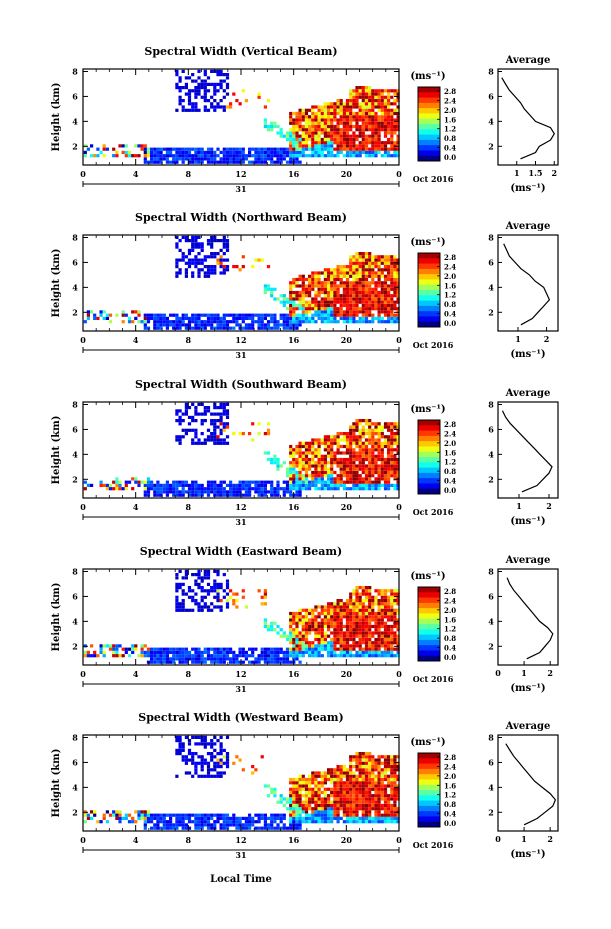 This screenshot has height=929, width=611. What do you see at coordinates (527, 688) in the screenshot?
I see `average-x-label: (ms⁻¹)` at bounding box center [527, 688].